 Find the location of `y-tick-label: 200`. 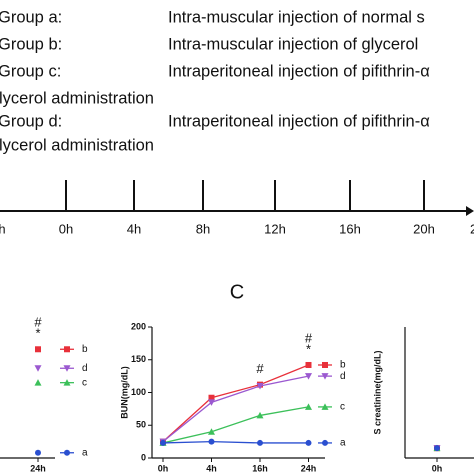

y-tick-label: 200 is located at coordinates (138, 326).